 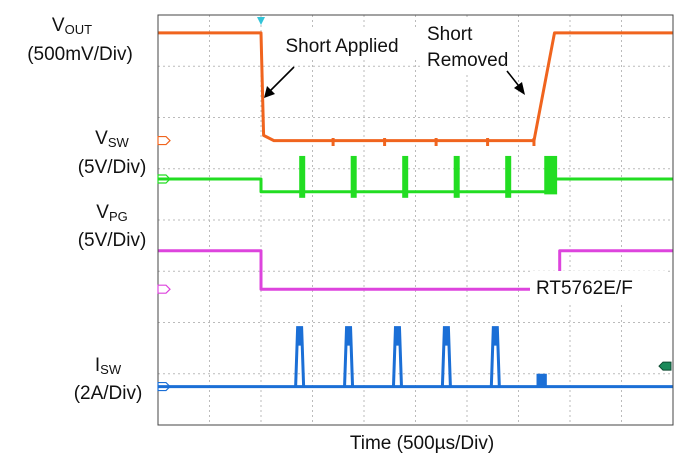 I want to click on annotation-bg-short-removed, so click(x=468, y=46).